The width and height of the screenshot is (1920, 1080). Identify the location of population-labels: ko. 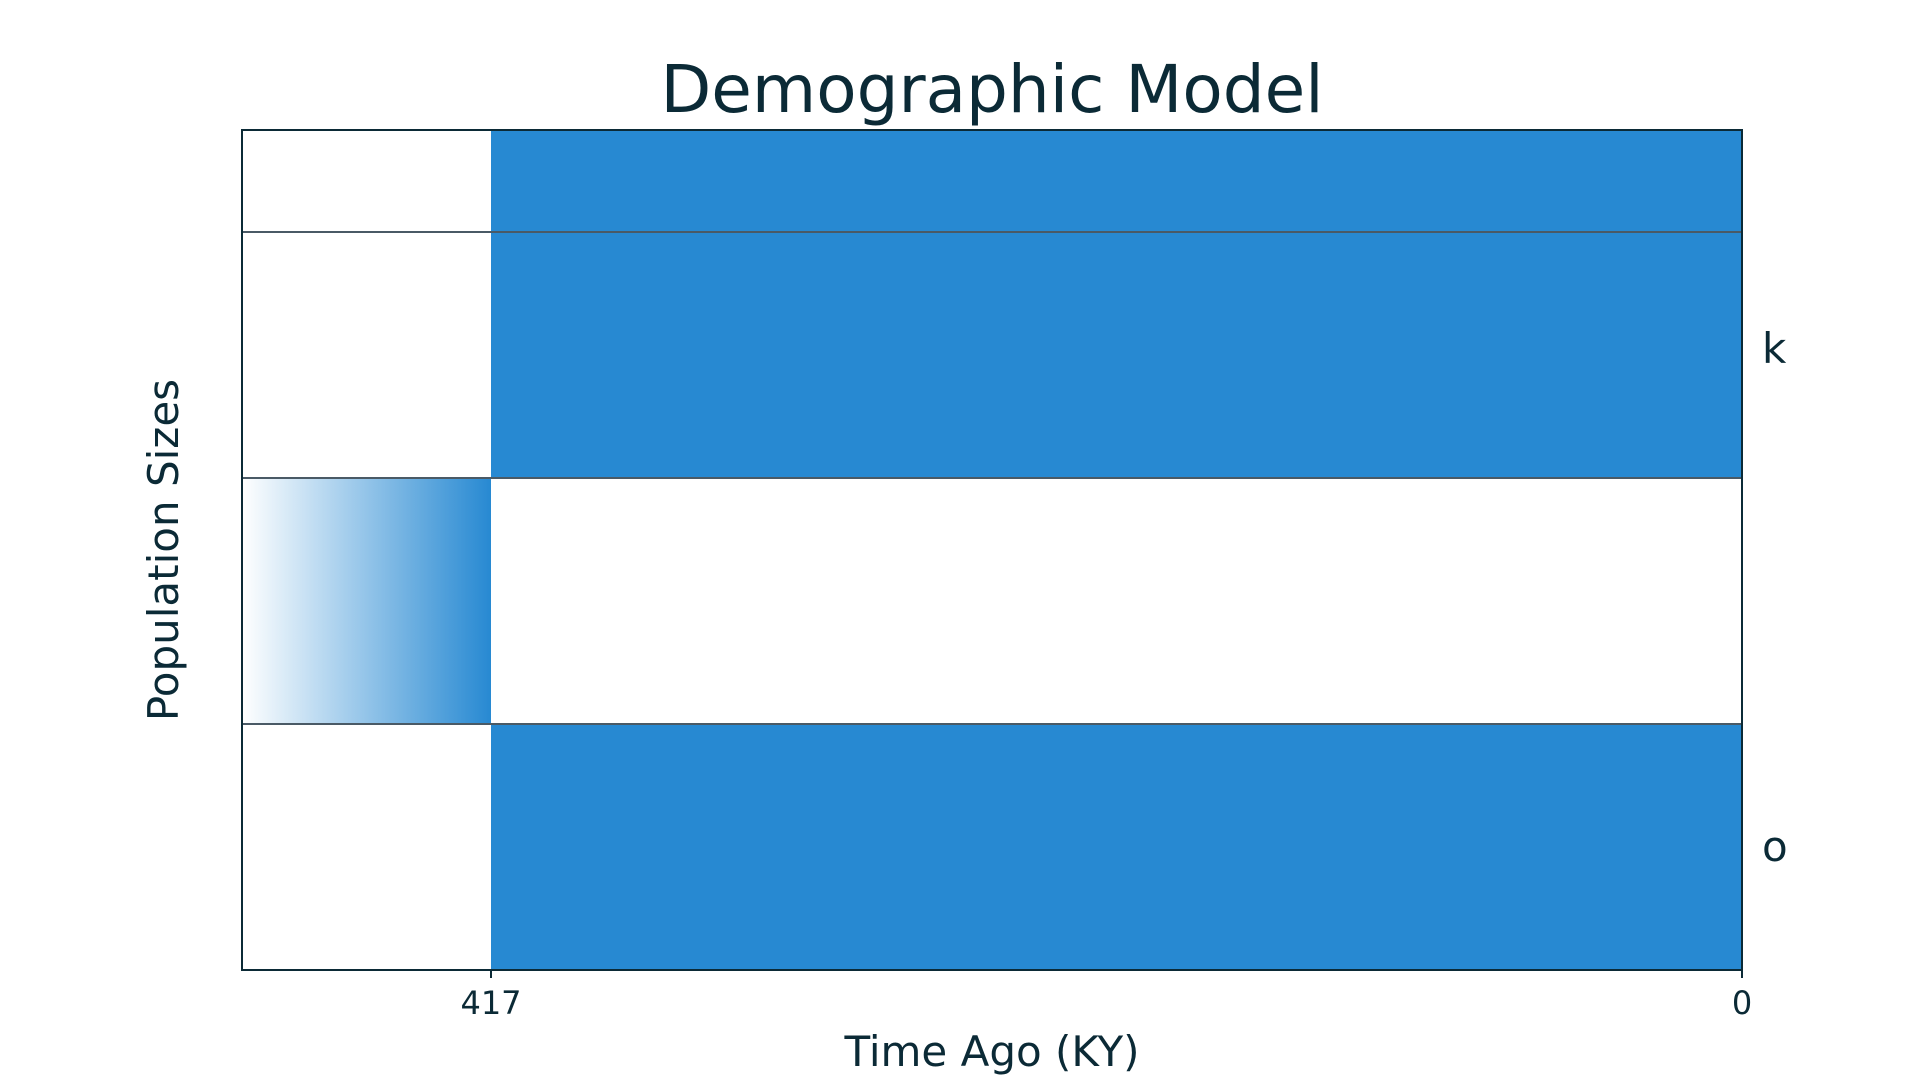
(1775, 597).